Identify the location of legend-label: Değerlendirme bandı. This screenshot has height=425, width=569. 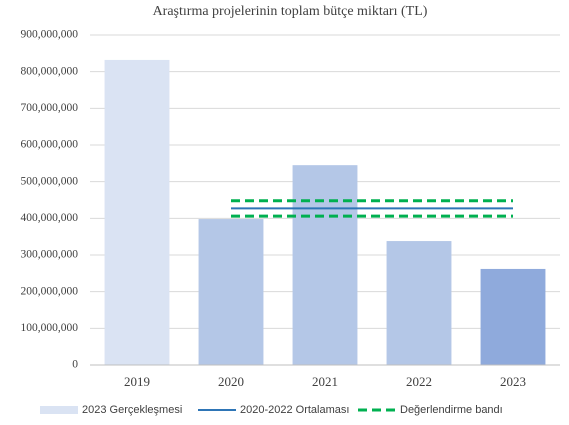
(451, 410).